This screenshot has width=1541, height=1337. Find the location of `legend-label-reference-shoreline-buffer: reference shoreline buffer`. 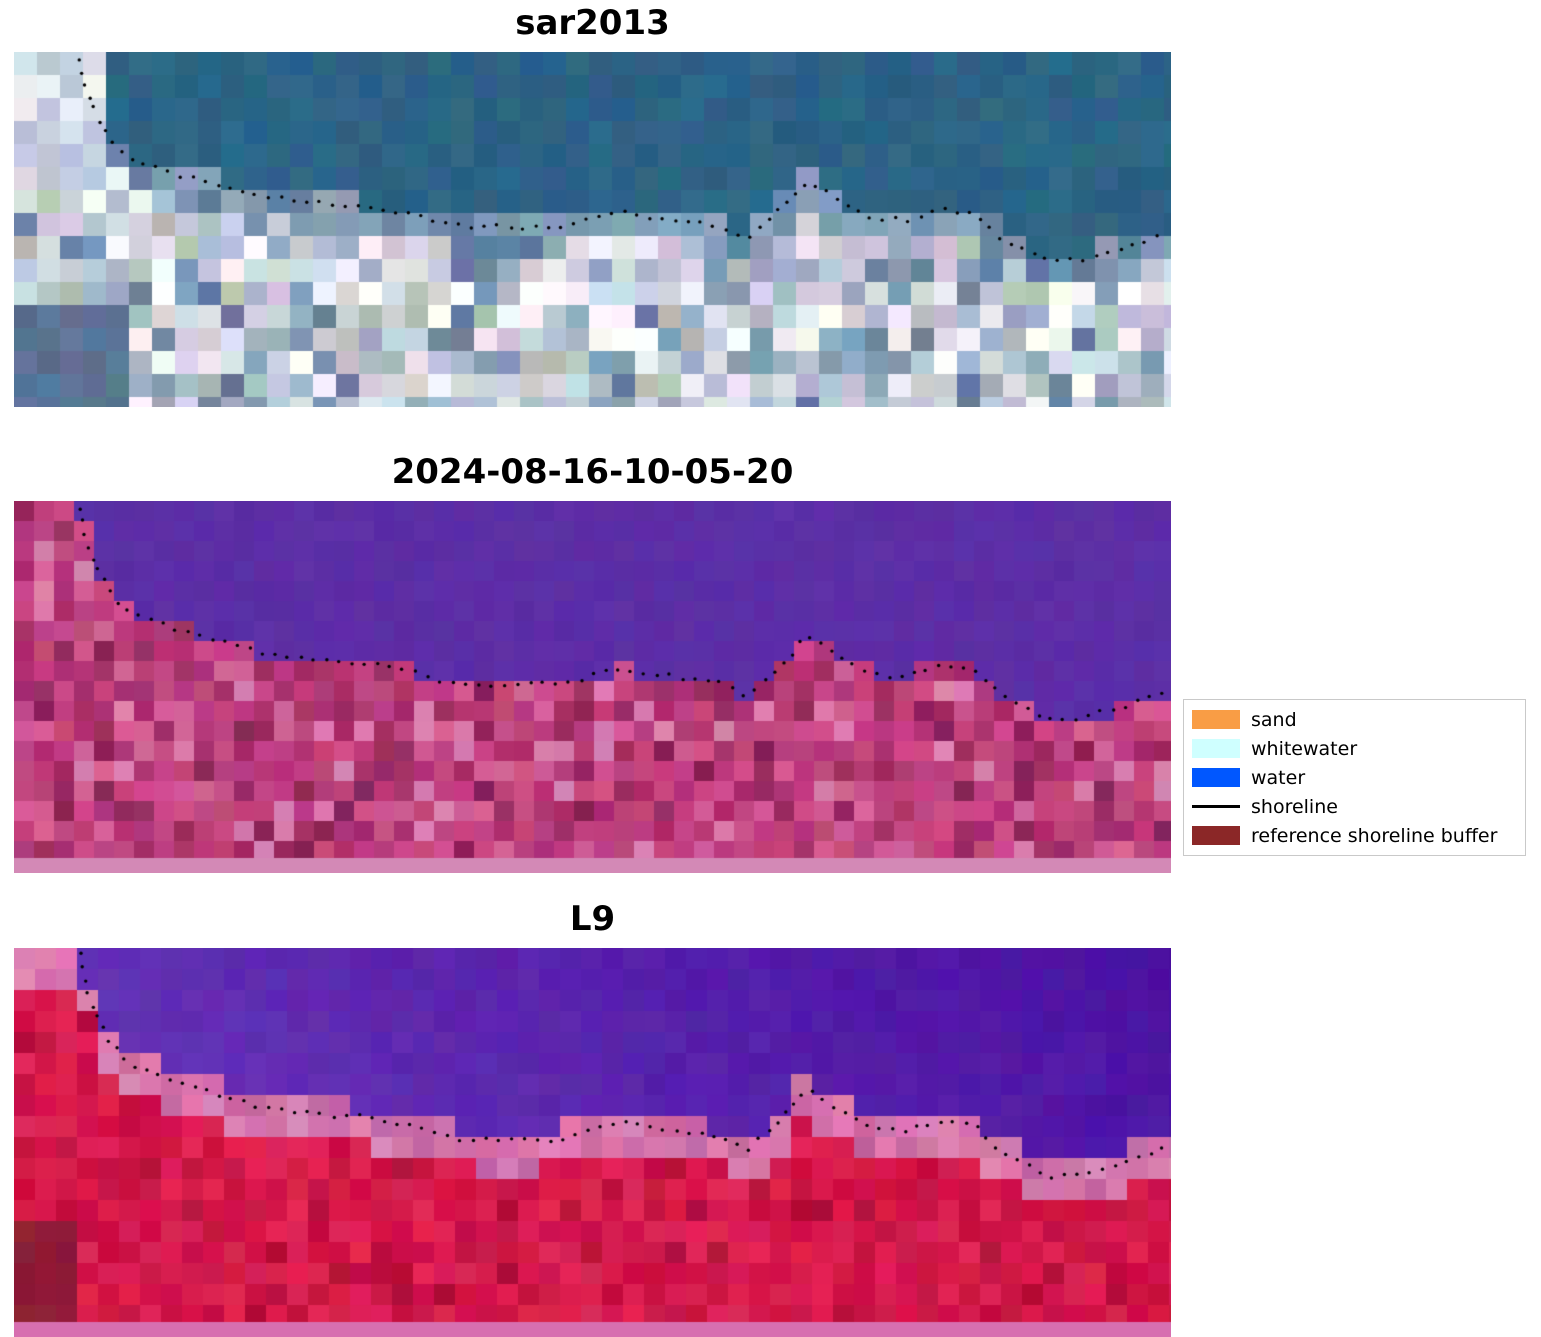

legend-label-reference-shoreline-buffer: reference shoreline buffer is located at coordinates (1374, 835).